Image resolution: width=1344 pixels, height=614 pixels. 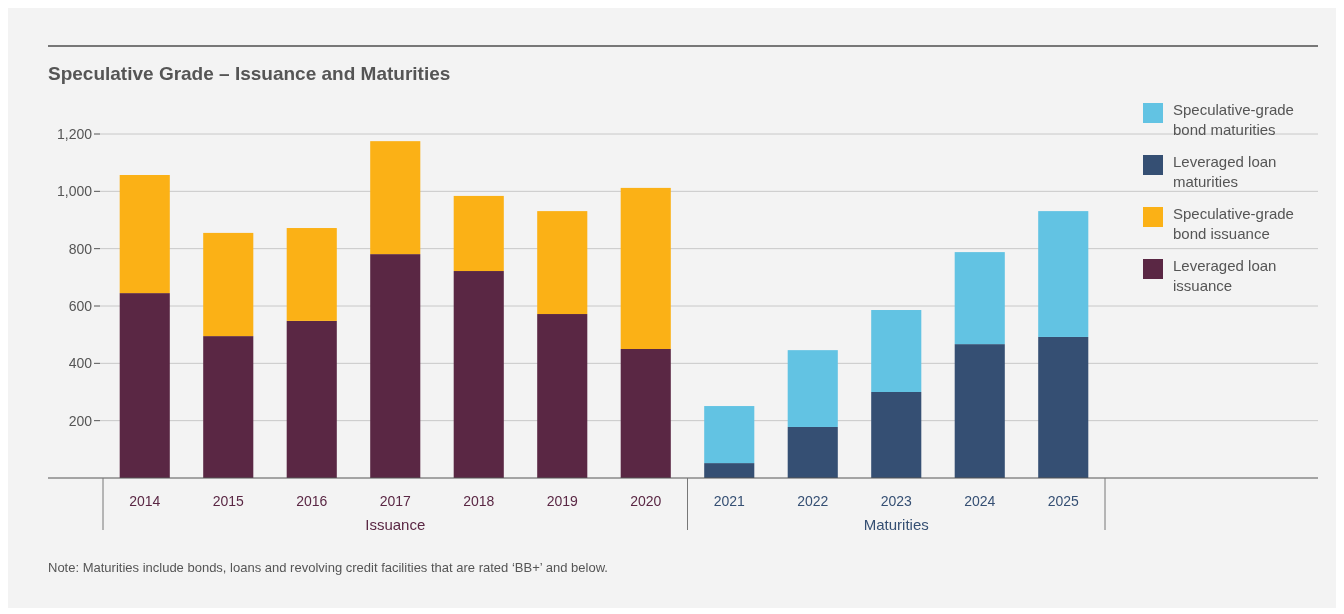 What do you see at coordinates (1063, 501) in the screenshot?
I see `x-tick-label: 2025` at bounding box center [1063, 501].